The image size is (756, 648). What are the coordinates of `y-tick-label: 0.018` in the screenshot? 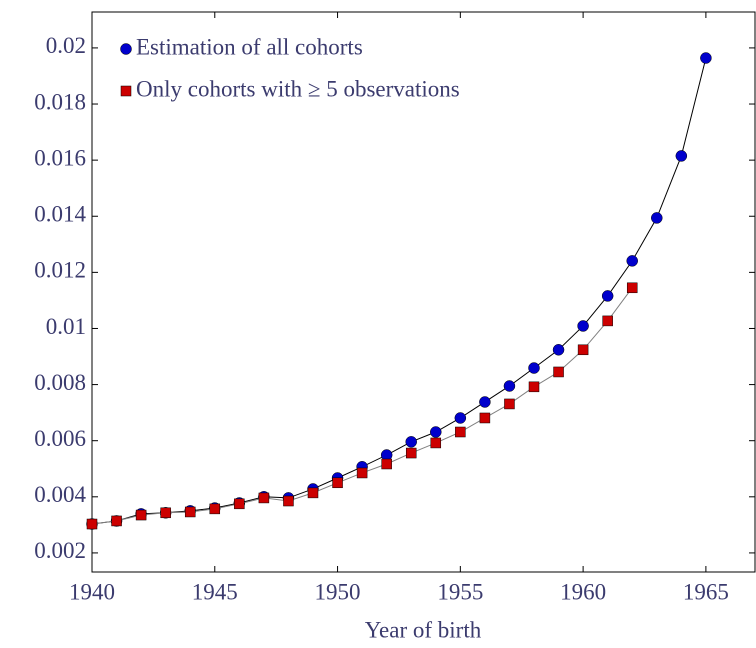 It's located at (60, 101).